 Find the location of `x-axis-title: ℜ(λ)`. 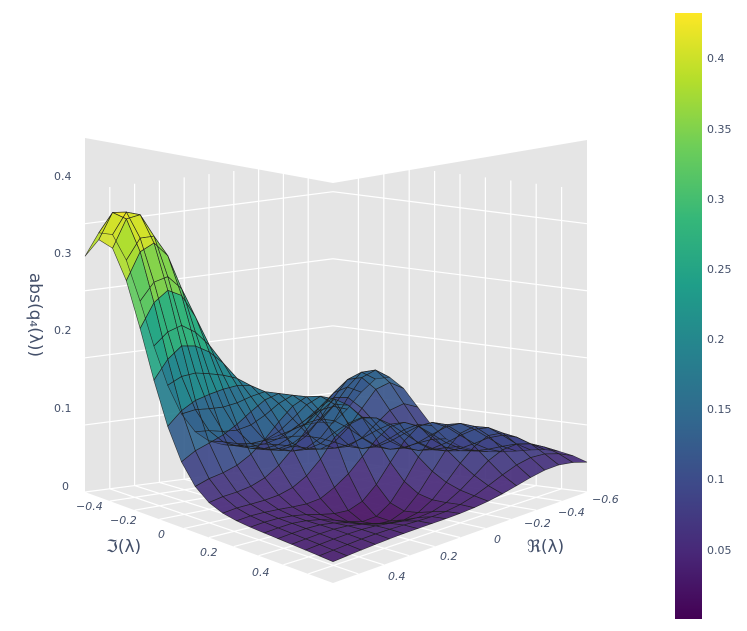

x-axis-title: ℜ(λ) is located at coordinates (545, 547).